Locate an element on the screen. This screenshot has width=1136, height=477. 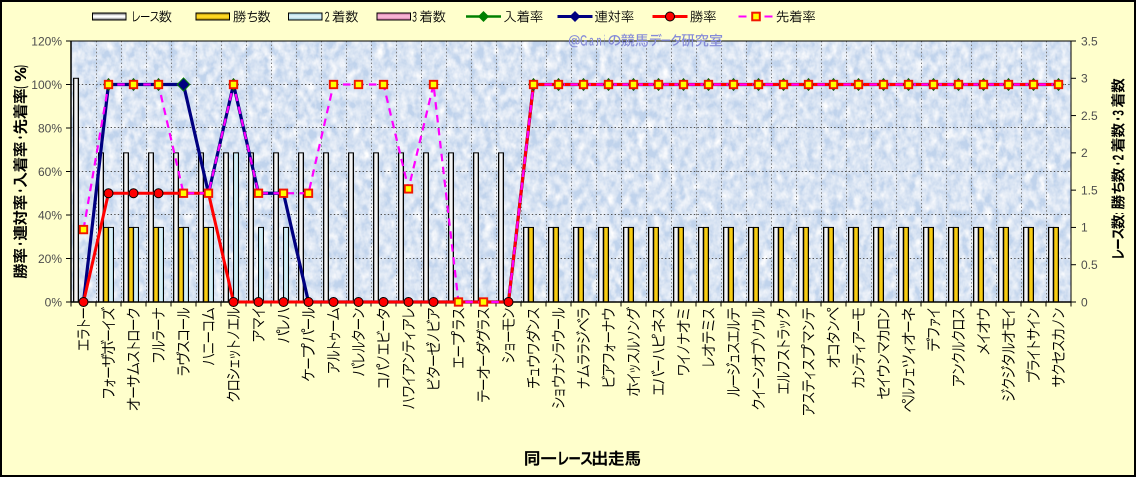
svg-text: 1.5 is located at coordinates (1089, 190).